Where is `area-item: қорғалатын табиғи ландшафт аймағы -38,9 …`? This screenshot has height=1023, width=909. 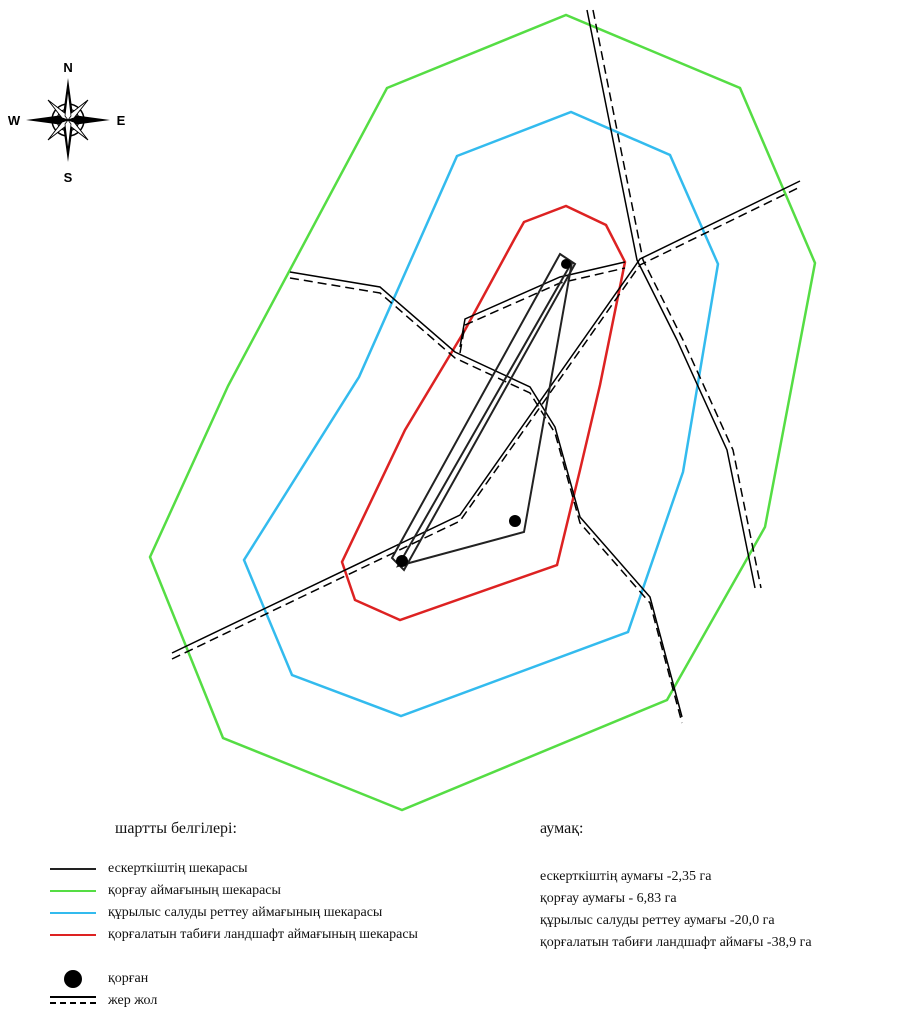 area-item: қорғалатын табиғи ландшафт аймағы -38,9 … is located at coordinates (676, 942).